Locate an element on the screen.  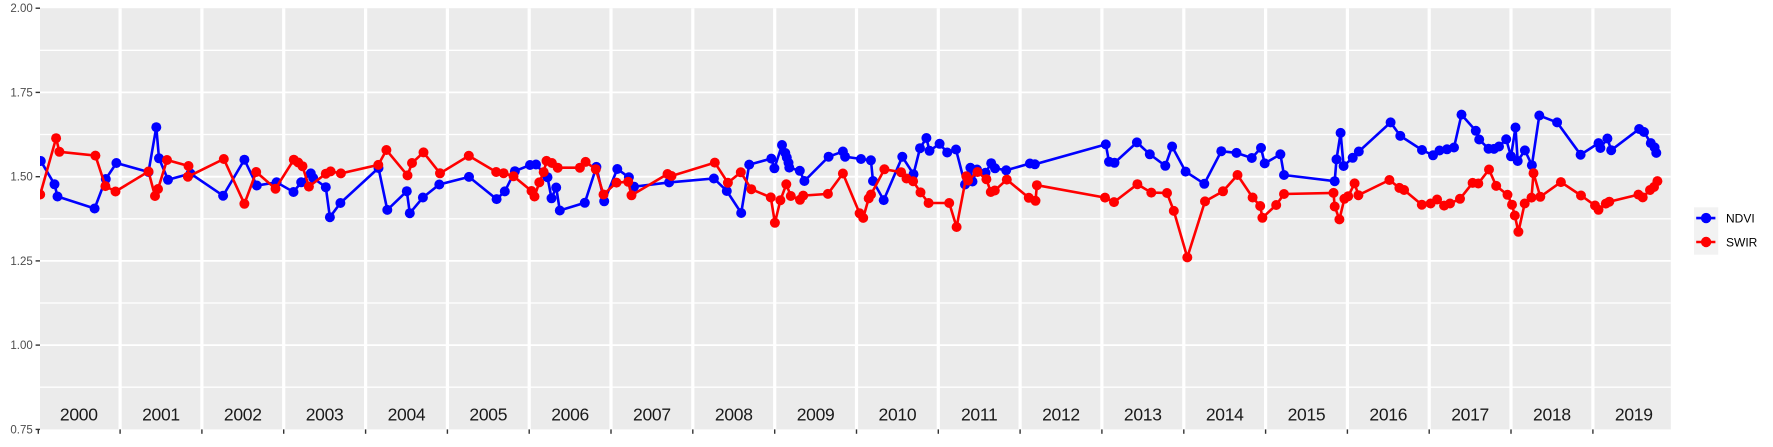
svg-text: 2.00 is located at coordinates (21, 9).